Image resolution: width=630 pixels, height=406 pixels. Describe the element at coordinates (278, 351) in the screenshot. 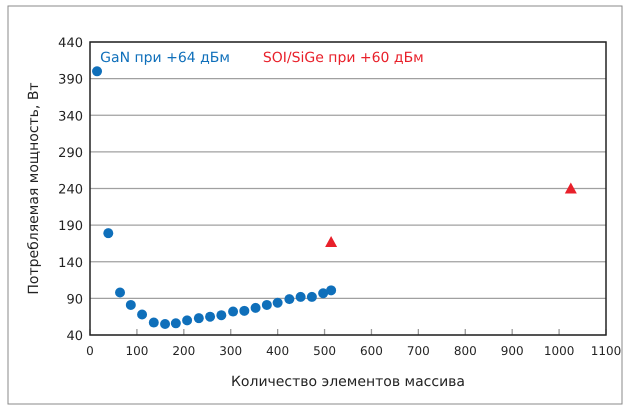

I see `x-tick-label: 400` at that location.